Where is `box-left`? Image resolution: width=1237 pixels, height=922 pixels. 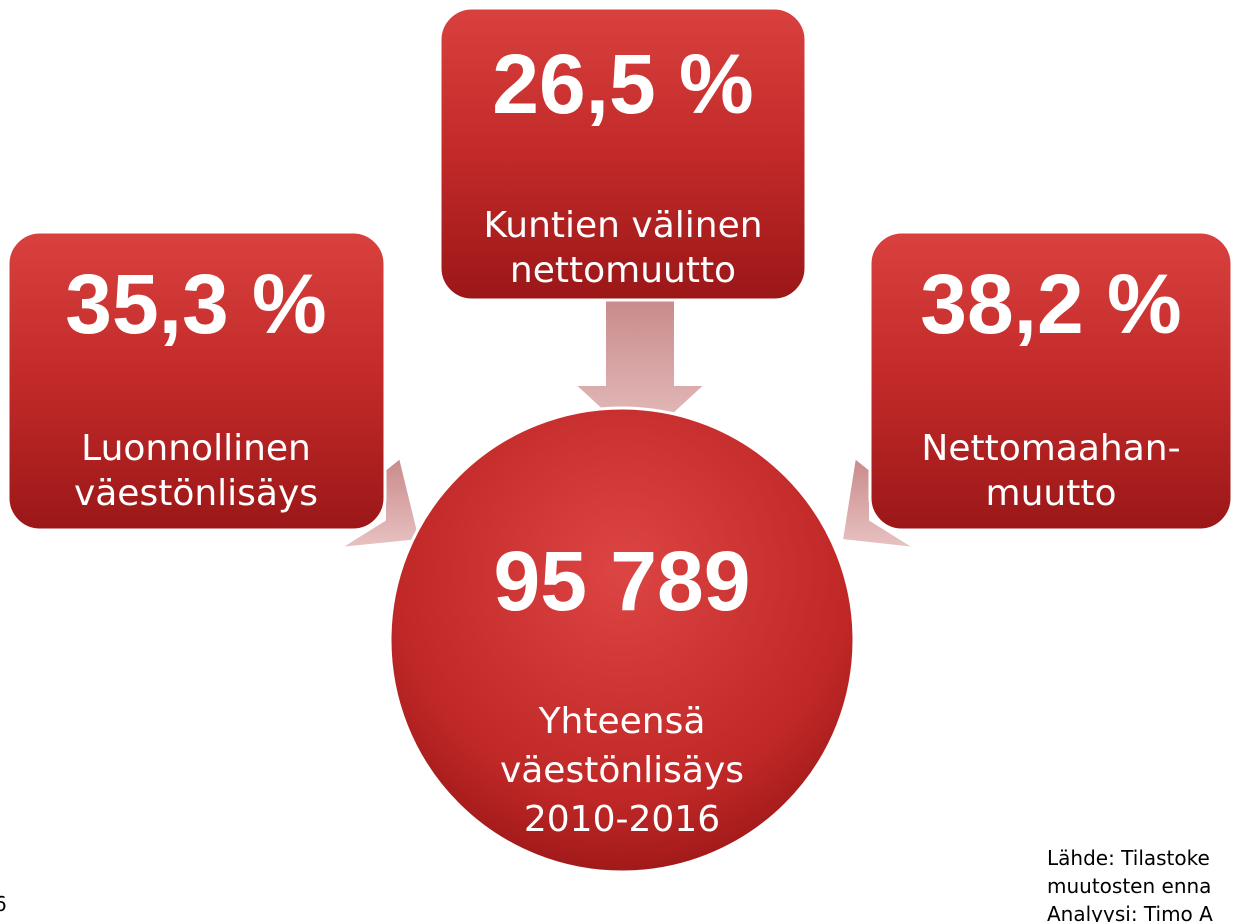 box-left is located at coordinates (196, 381).